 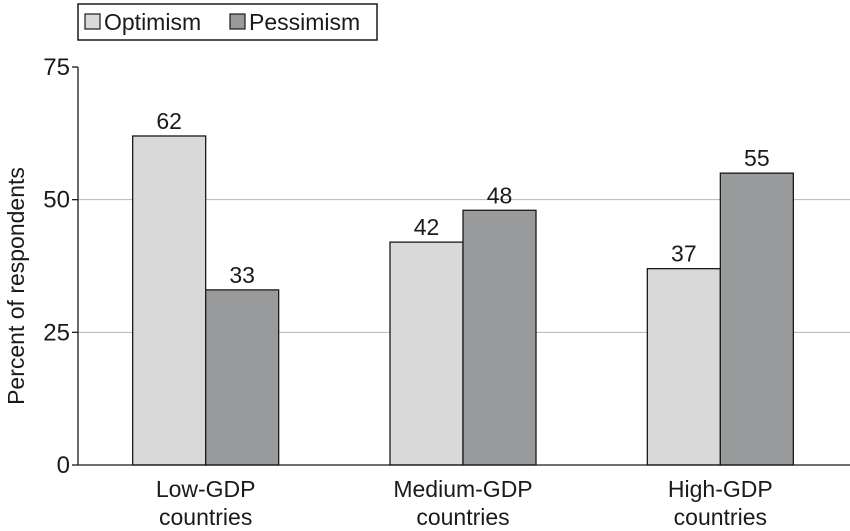 What do you see at coordinates (206, 489) in the screenshot?
I see `x-tick-label-1-line-1: Low-GDP` at bounding box center [206, 489].